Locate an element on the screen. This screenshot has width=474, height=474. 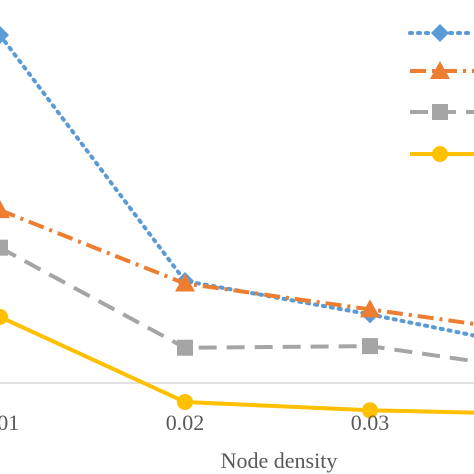
x-tick-label: 0.01 is located at coordinates (9, 422).